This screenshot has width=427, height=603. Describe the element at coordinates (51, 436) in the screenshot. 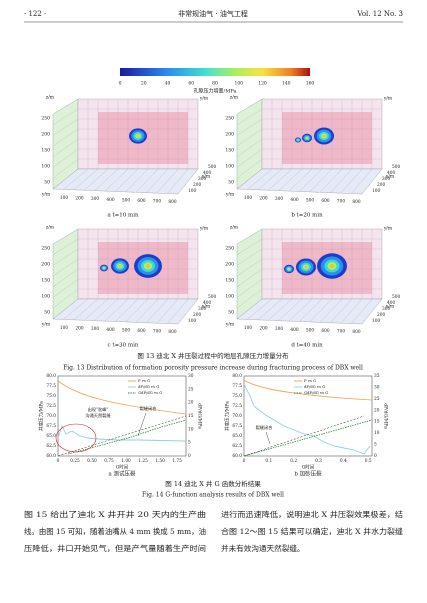

I see `y-tick-label: 65.0` at that location.